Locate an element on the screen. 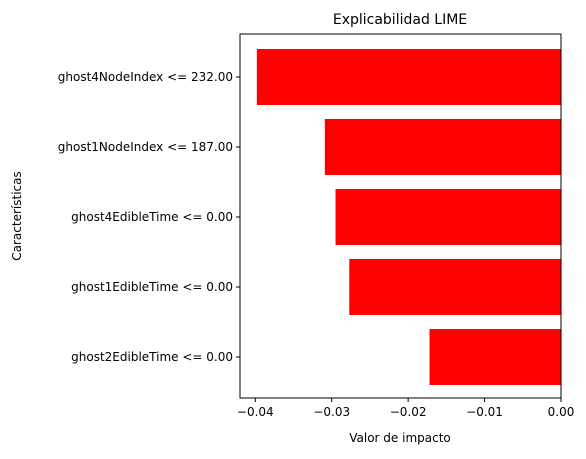 This screenshot has height=459, width=586. x-tick-label: −0.03 is located at coordinates (331, 412).